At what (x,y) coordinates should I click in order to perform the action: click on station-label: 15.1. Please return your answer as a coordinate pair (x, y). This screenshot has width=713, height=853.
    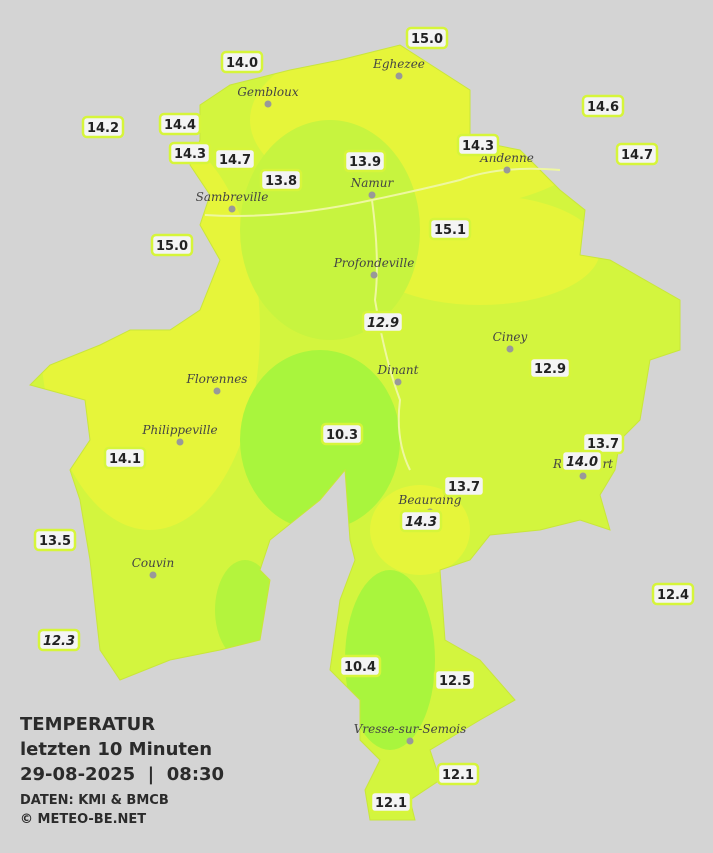
    Looking at the image, I should click on (450, 229).